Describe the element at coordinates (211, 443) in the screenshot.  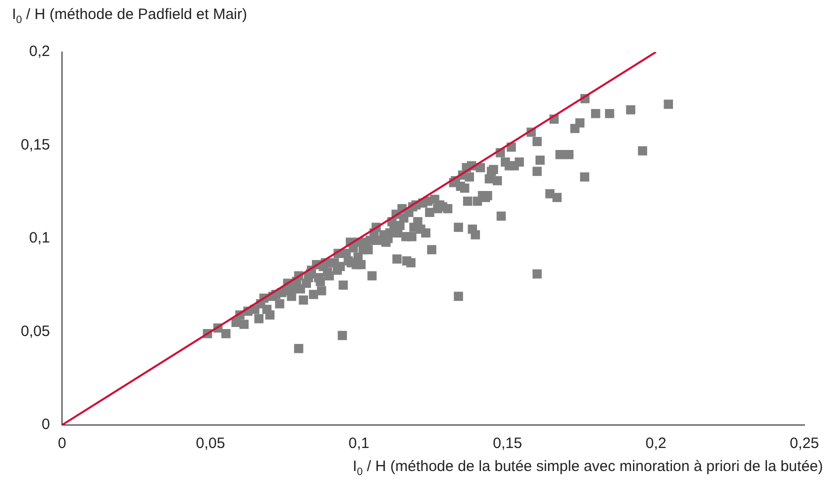
I see `x-tick-label: 0,05` at that location.